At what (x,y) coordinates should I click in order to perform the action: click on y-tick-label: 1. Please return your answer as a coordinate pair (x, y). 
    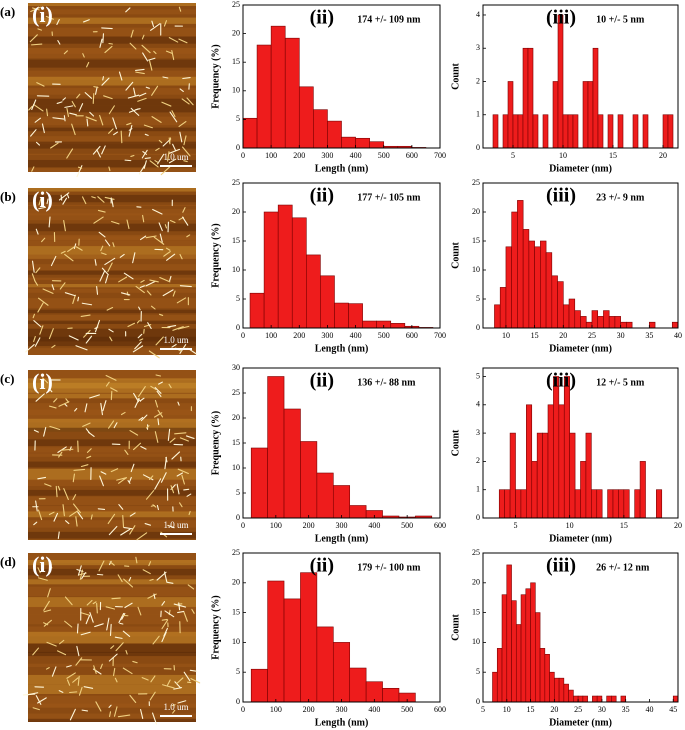
    Looking at the image, I should click on (478, 489).